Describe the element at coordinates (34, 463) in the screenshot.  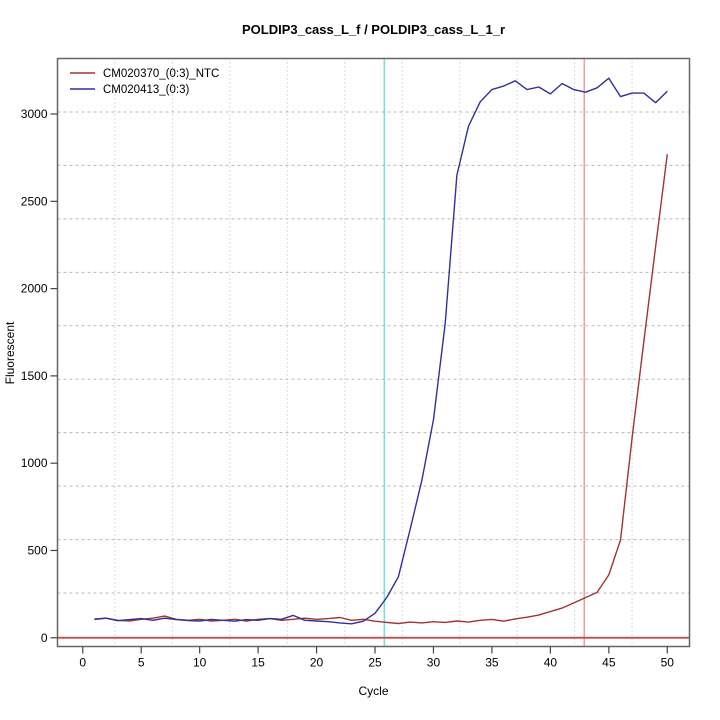
I see `y-tick-label: 1000` at that location.